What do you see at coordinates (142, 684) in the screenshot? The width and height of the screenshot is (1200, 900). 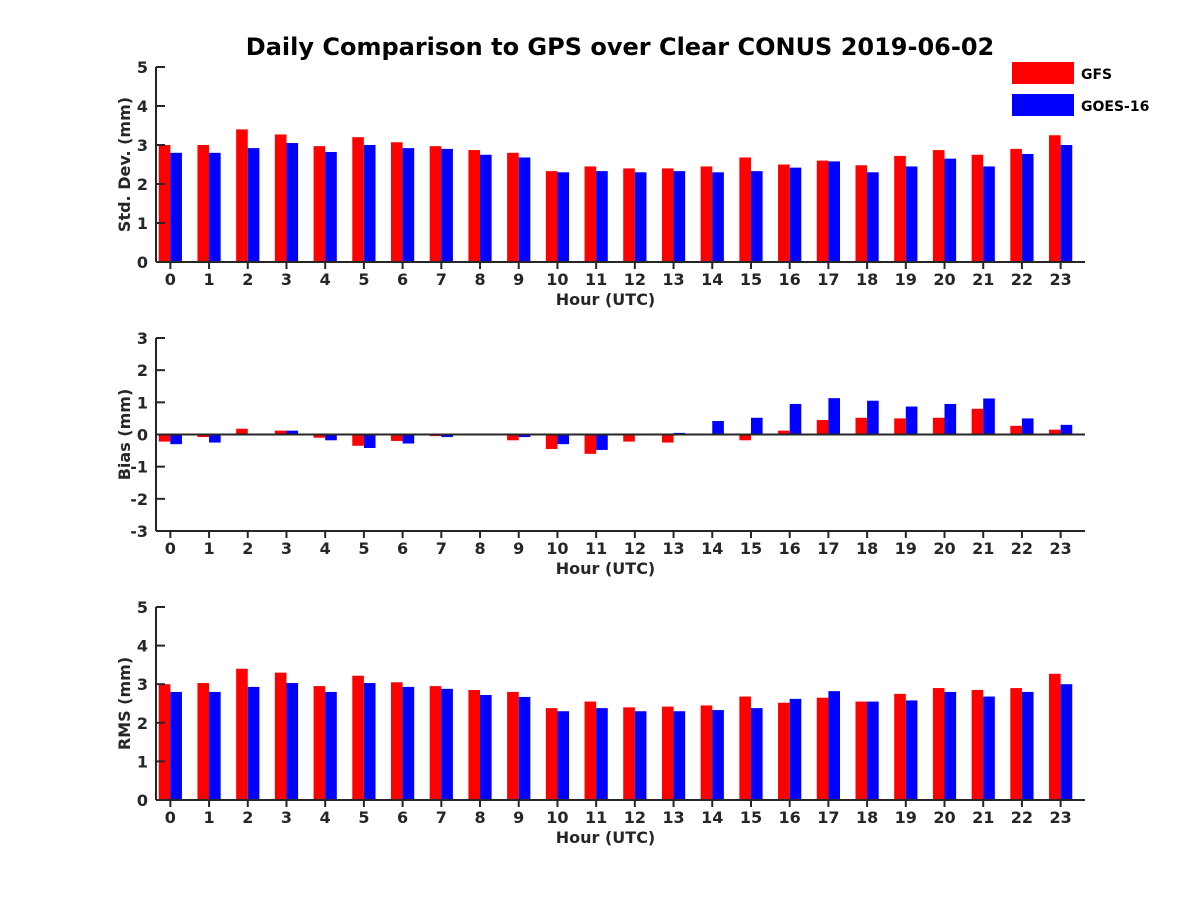 I see `rms-y-tick-label: 3` at bounding box center [142, 684].